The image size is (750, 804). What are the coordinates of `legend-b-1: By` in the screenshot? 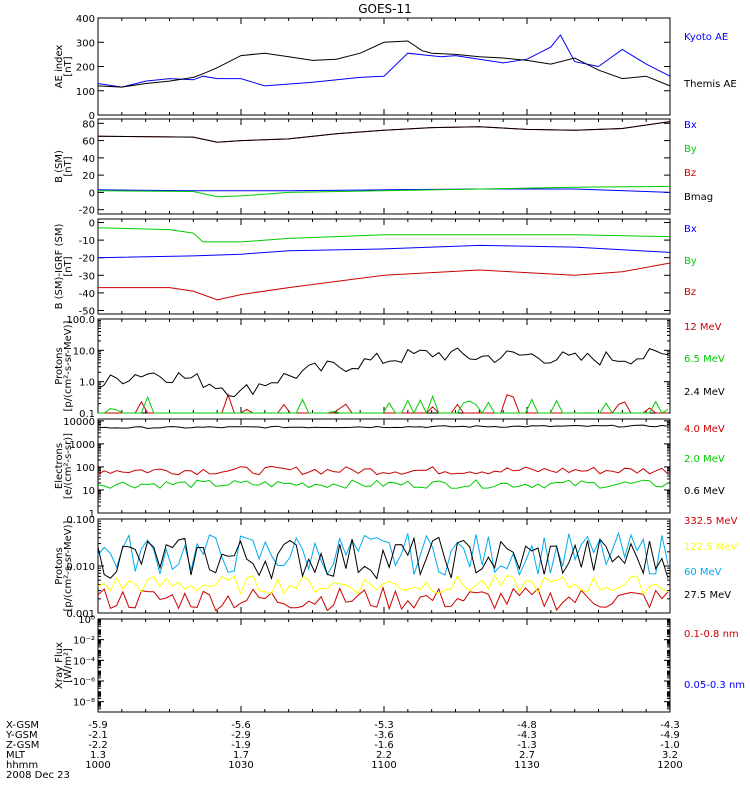 It's located at (690, 149).